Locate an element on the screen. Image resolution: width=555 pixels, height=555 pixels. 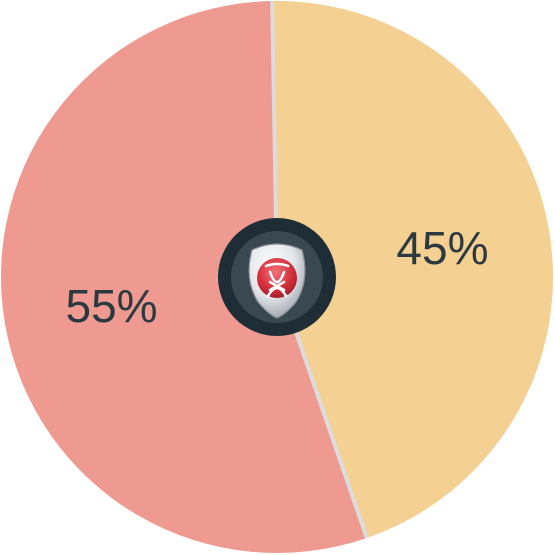
crest-glyph-icon is located at coordinates (277, 280).